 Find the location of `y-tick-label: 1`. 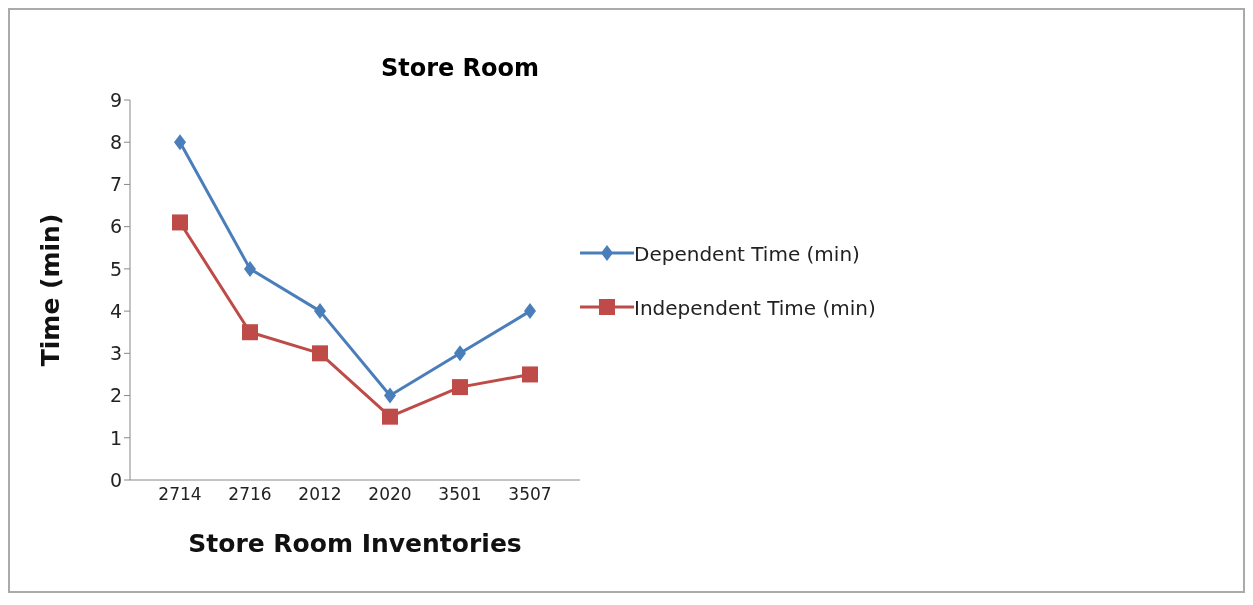

y-tick-label: 1 is located at coordinates (115, 437).